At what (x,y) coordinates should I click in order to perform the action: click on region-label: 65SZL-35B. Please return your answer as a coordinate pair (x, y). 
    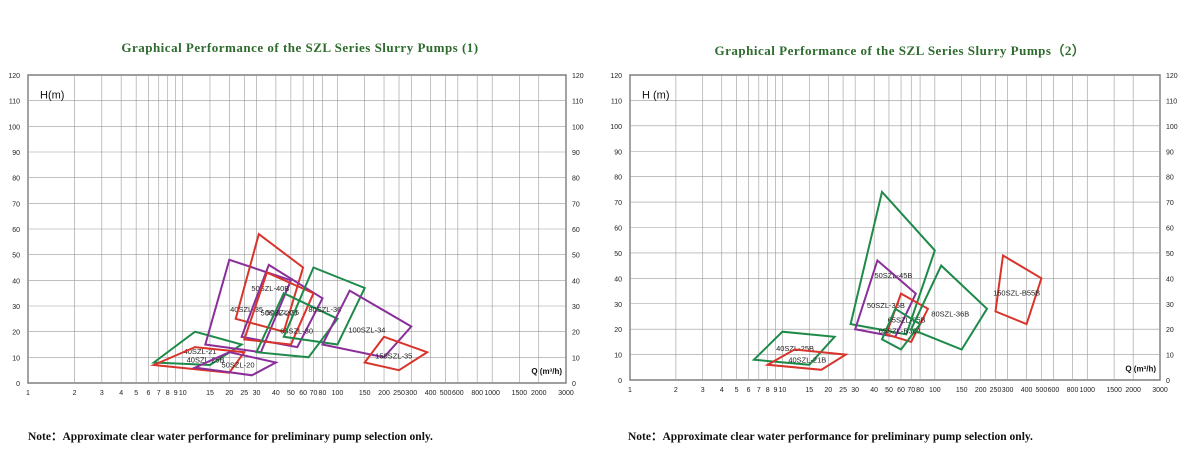
    Looking at the image, I should click on (907, 320).